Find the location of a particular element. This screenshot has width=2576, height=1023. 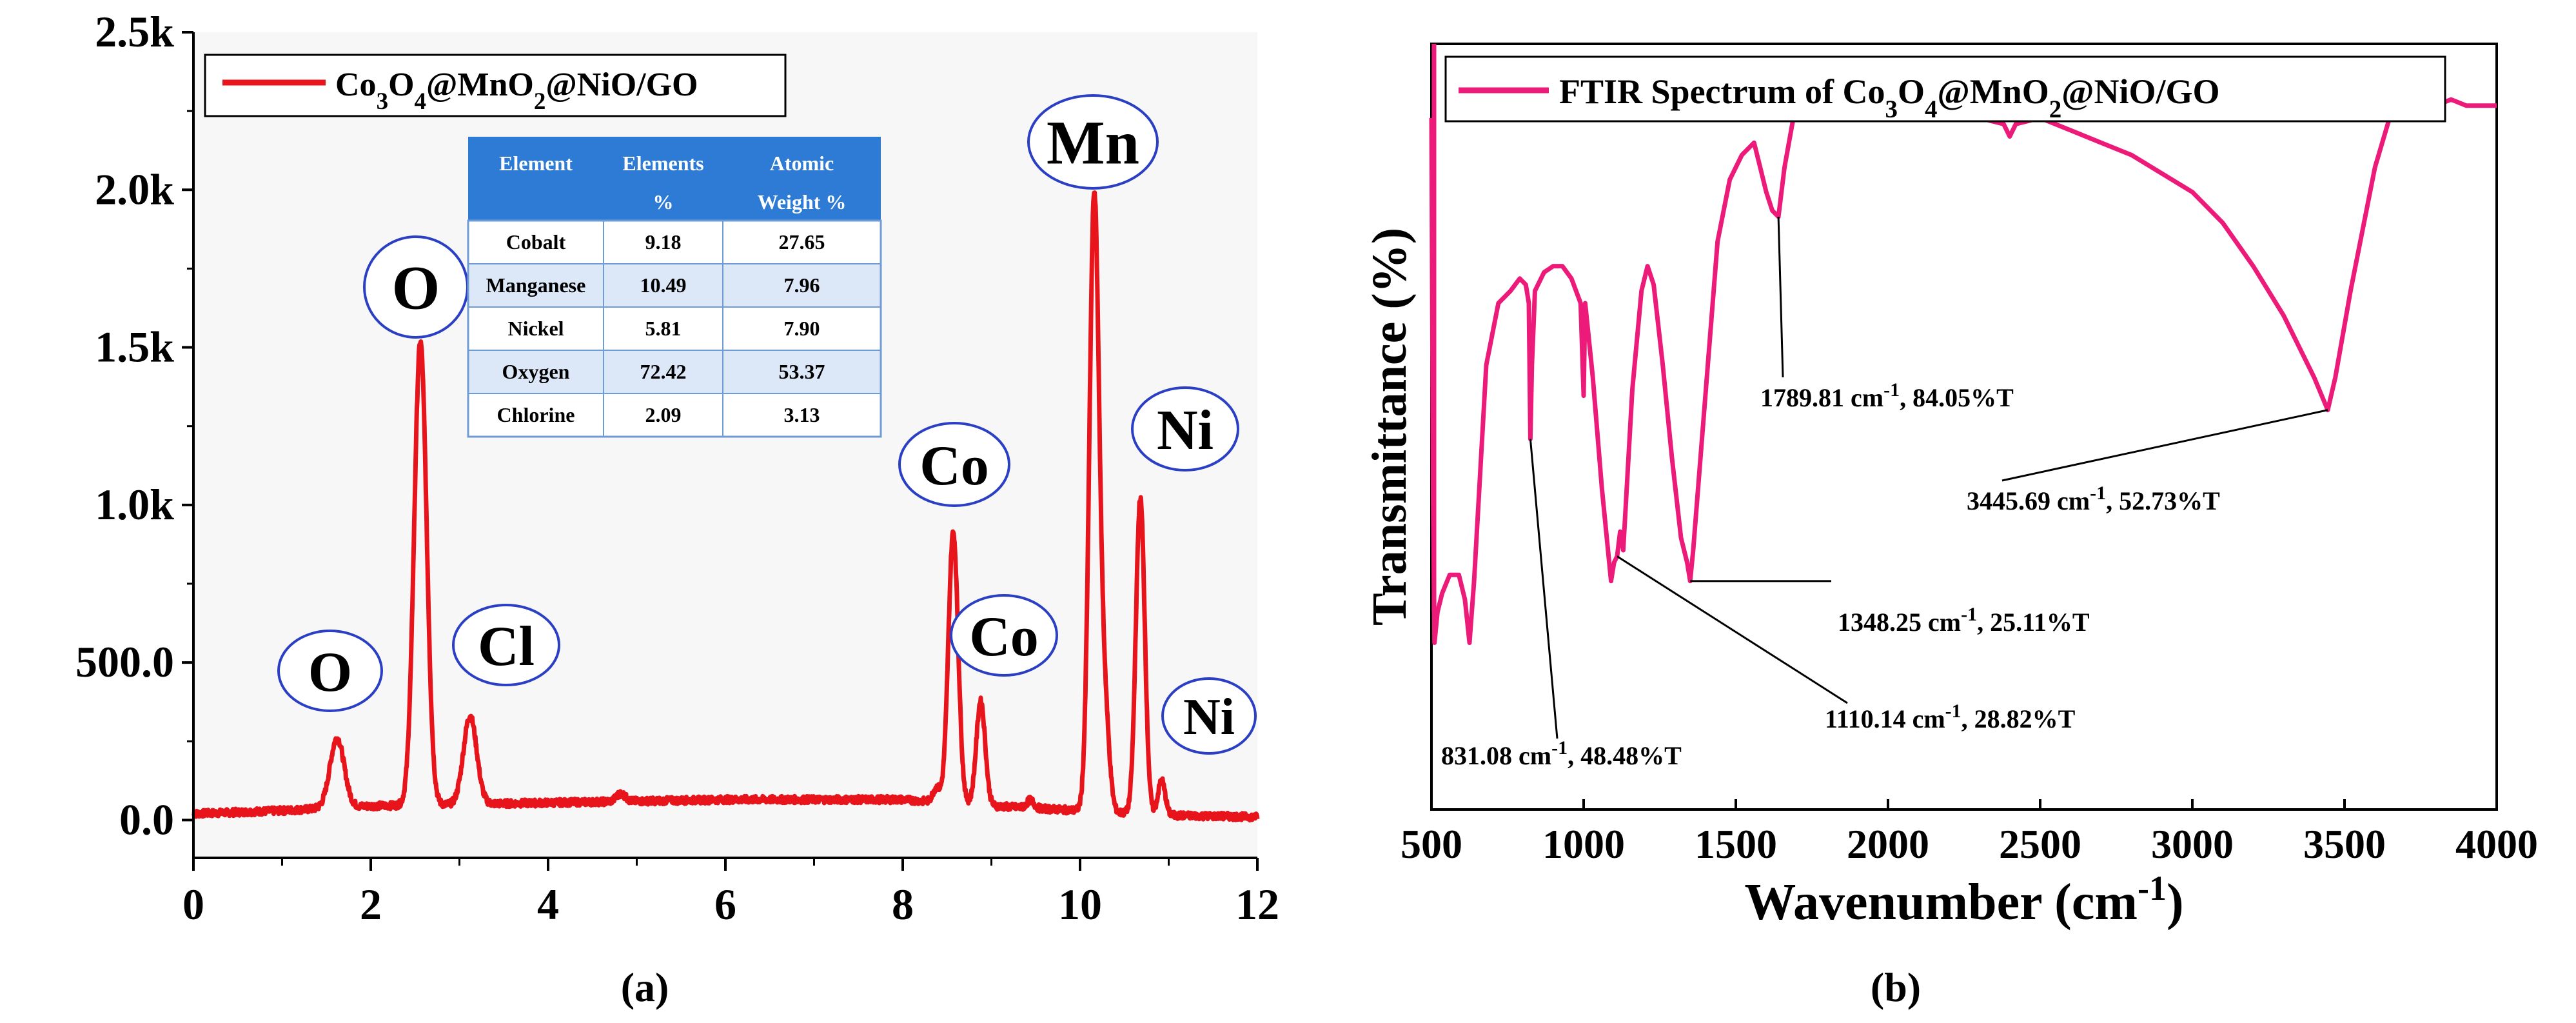

peak-annotation: 831.08 cm-1, 48.48%T is located at coordinates (1561, 604).